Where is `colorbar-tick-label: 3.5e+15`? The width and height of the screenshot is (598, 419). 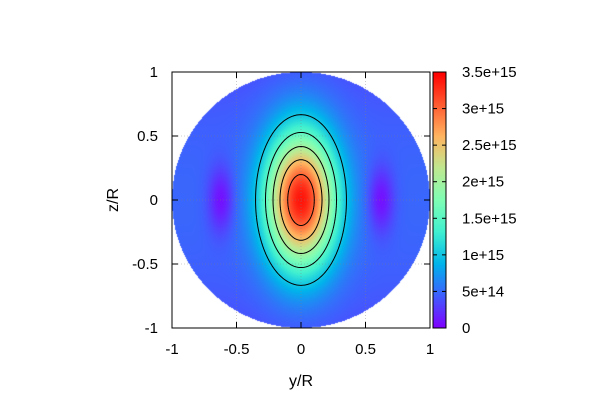
colorbar-tick-label: 3.5e+15 is located at coordinates (489, 72).